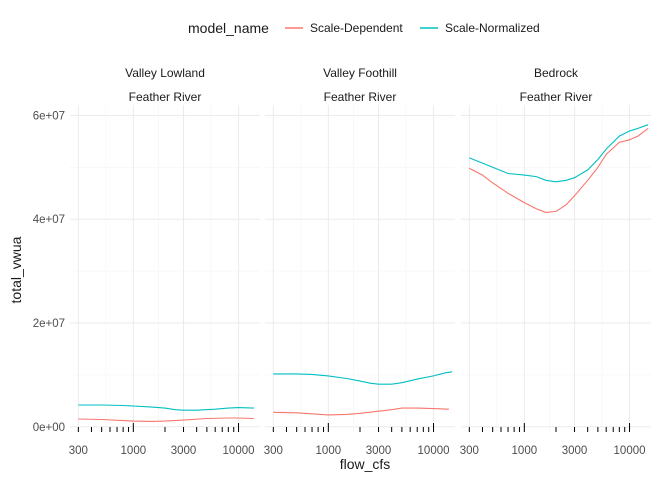  I want to click on y-tick-label: 6e+07, so click(49, 116).